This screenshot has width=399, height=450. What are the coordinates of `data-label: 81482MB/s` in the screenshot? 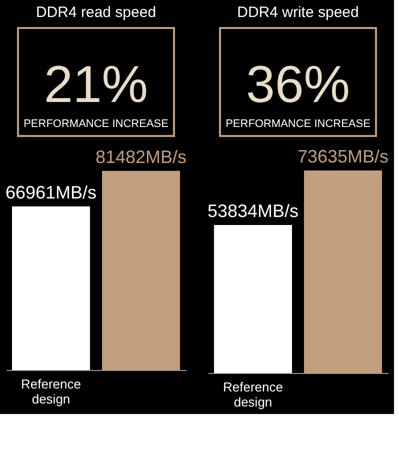 It's located at (141, 156).